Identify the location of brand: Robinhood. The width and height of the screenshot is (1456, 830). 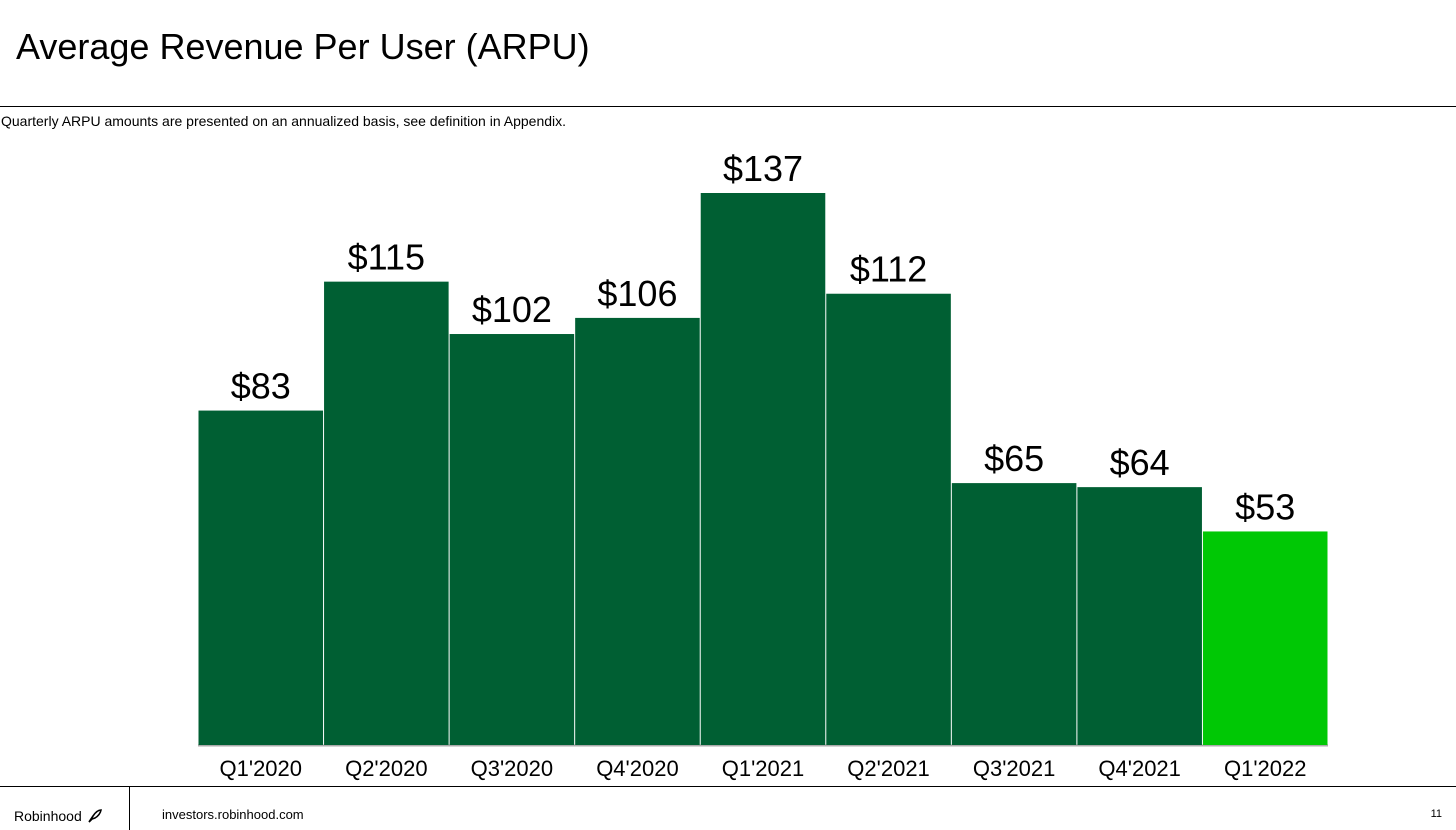
(58, 815).